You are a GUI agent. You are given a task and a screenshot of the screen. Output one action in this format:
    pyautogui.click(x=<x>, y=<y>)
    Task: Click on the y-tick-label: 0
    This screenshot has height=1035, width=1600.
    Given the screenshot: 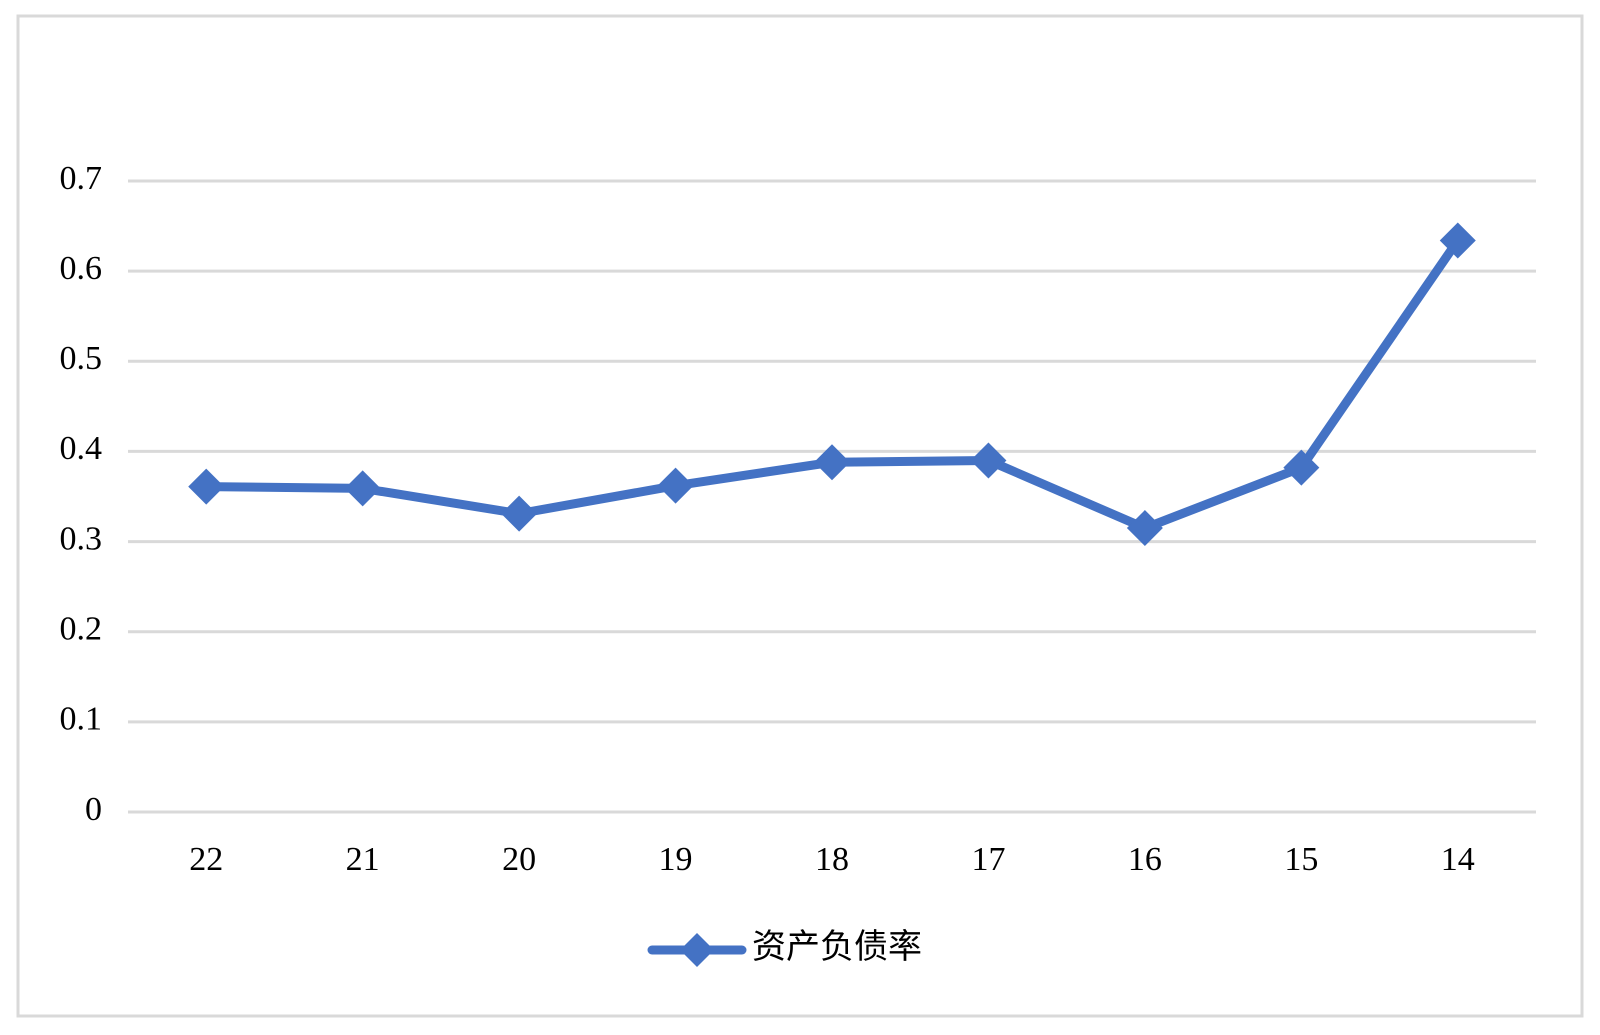 What is the action you would take?
    pyautogui.click(x=93, y=809)
    